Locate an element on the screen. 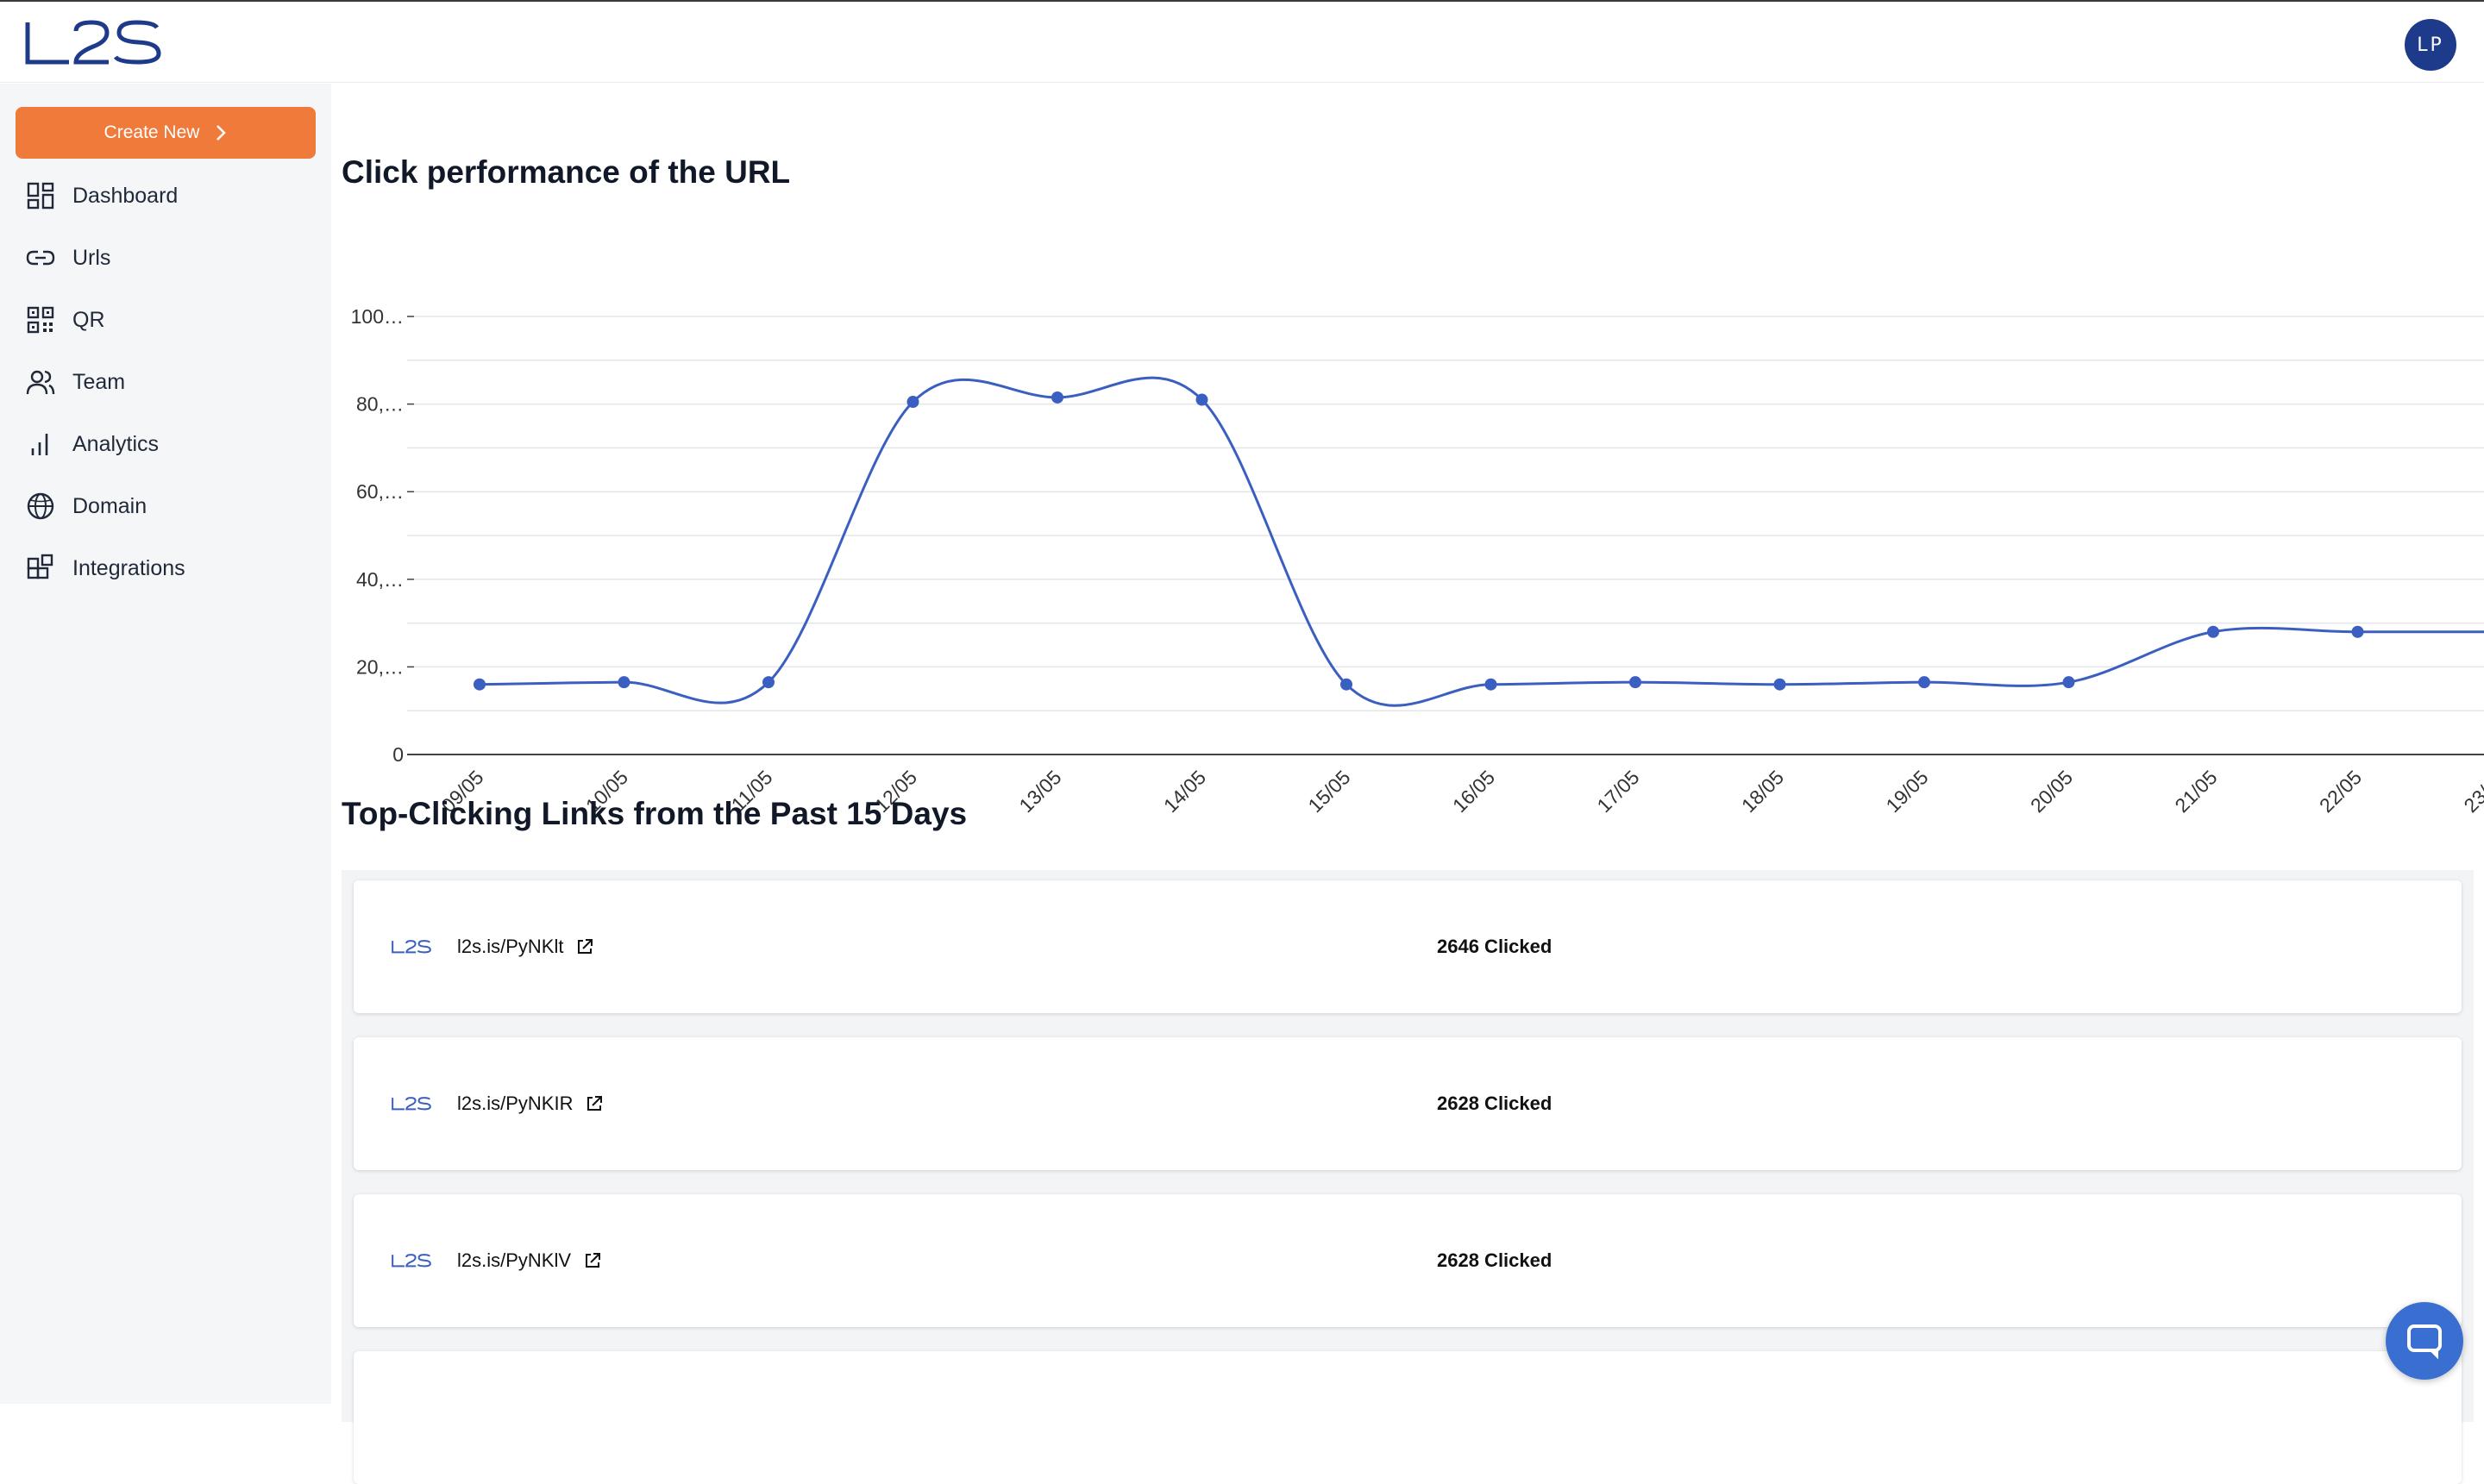 Image resolution: width=2484 pixels, height=1484 pixels. chat-bubble-icon is located at coordinates (2425, 1342).